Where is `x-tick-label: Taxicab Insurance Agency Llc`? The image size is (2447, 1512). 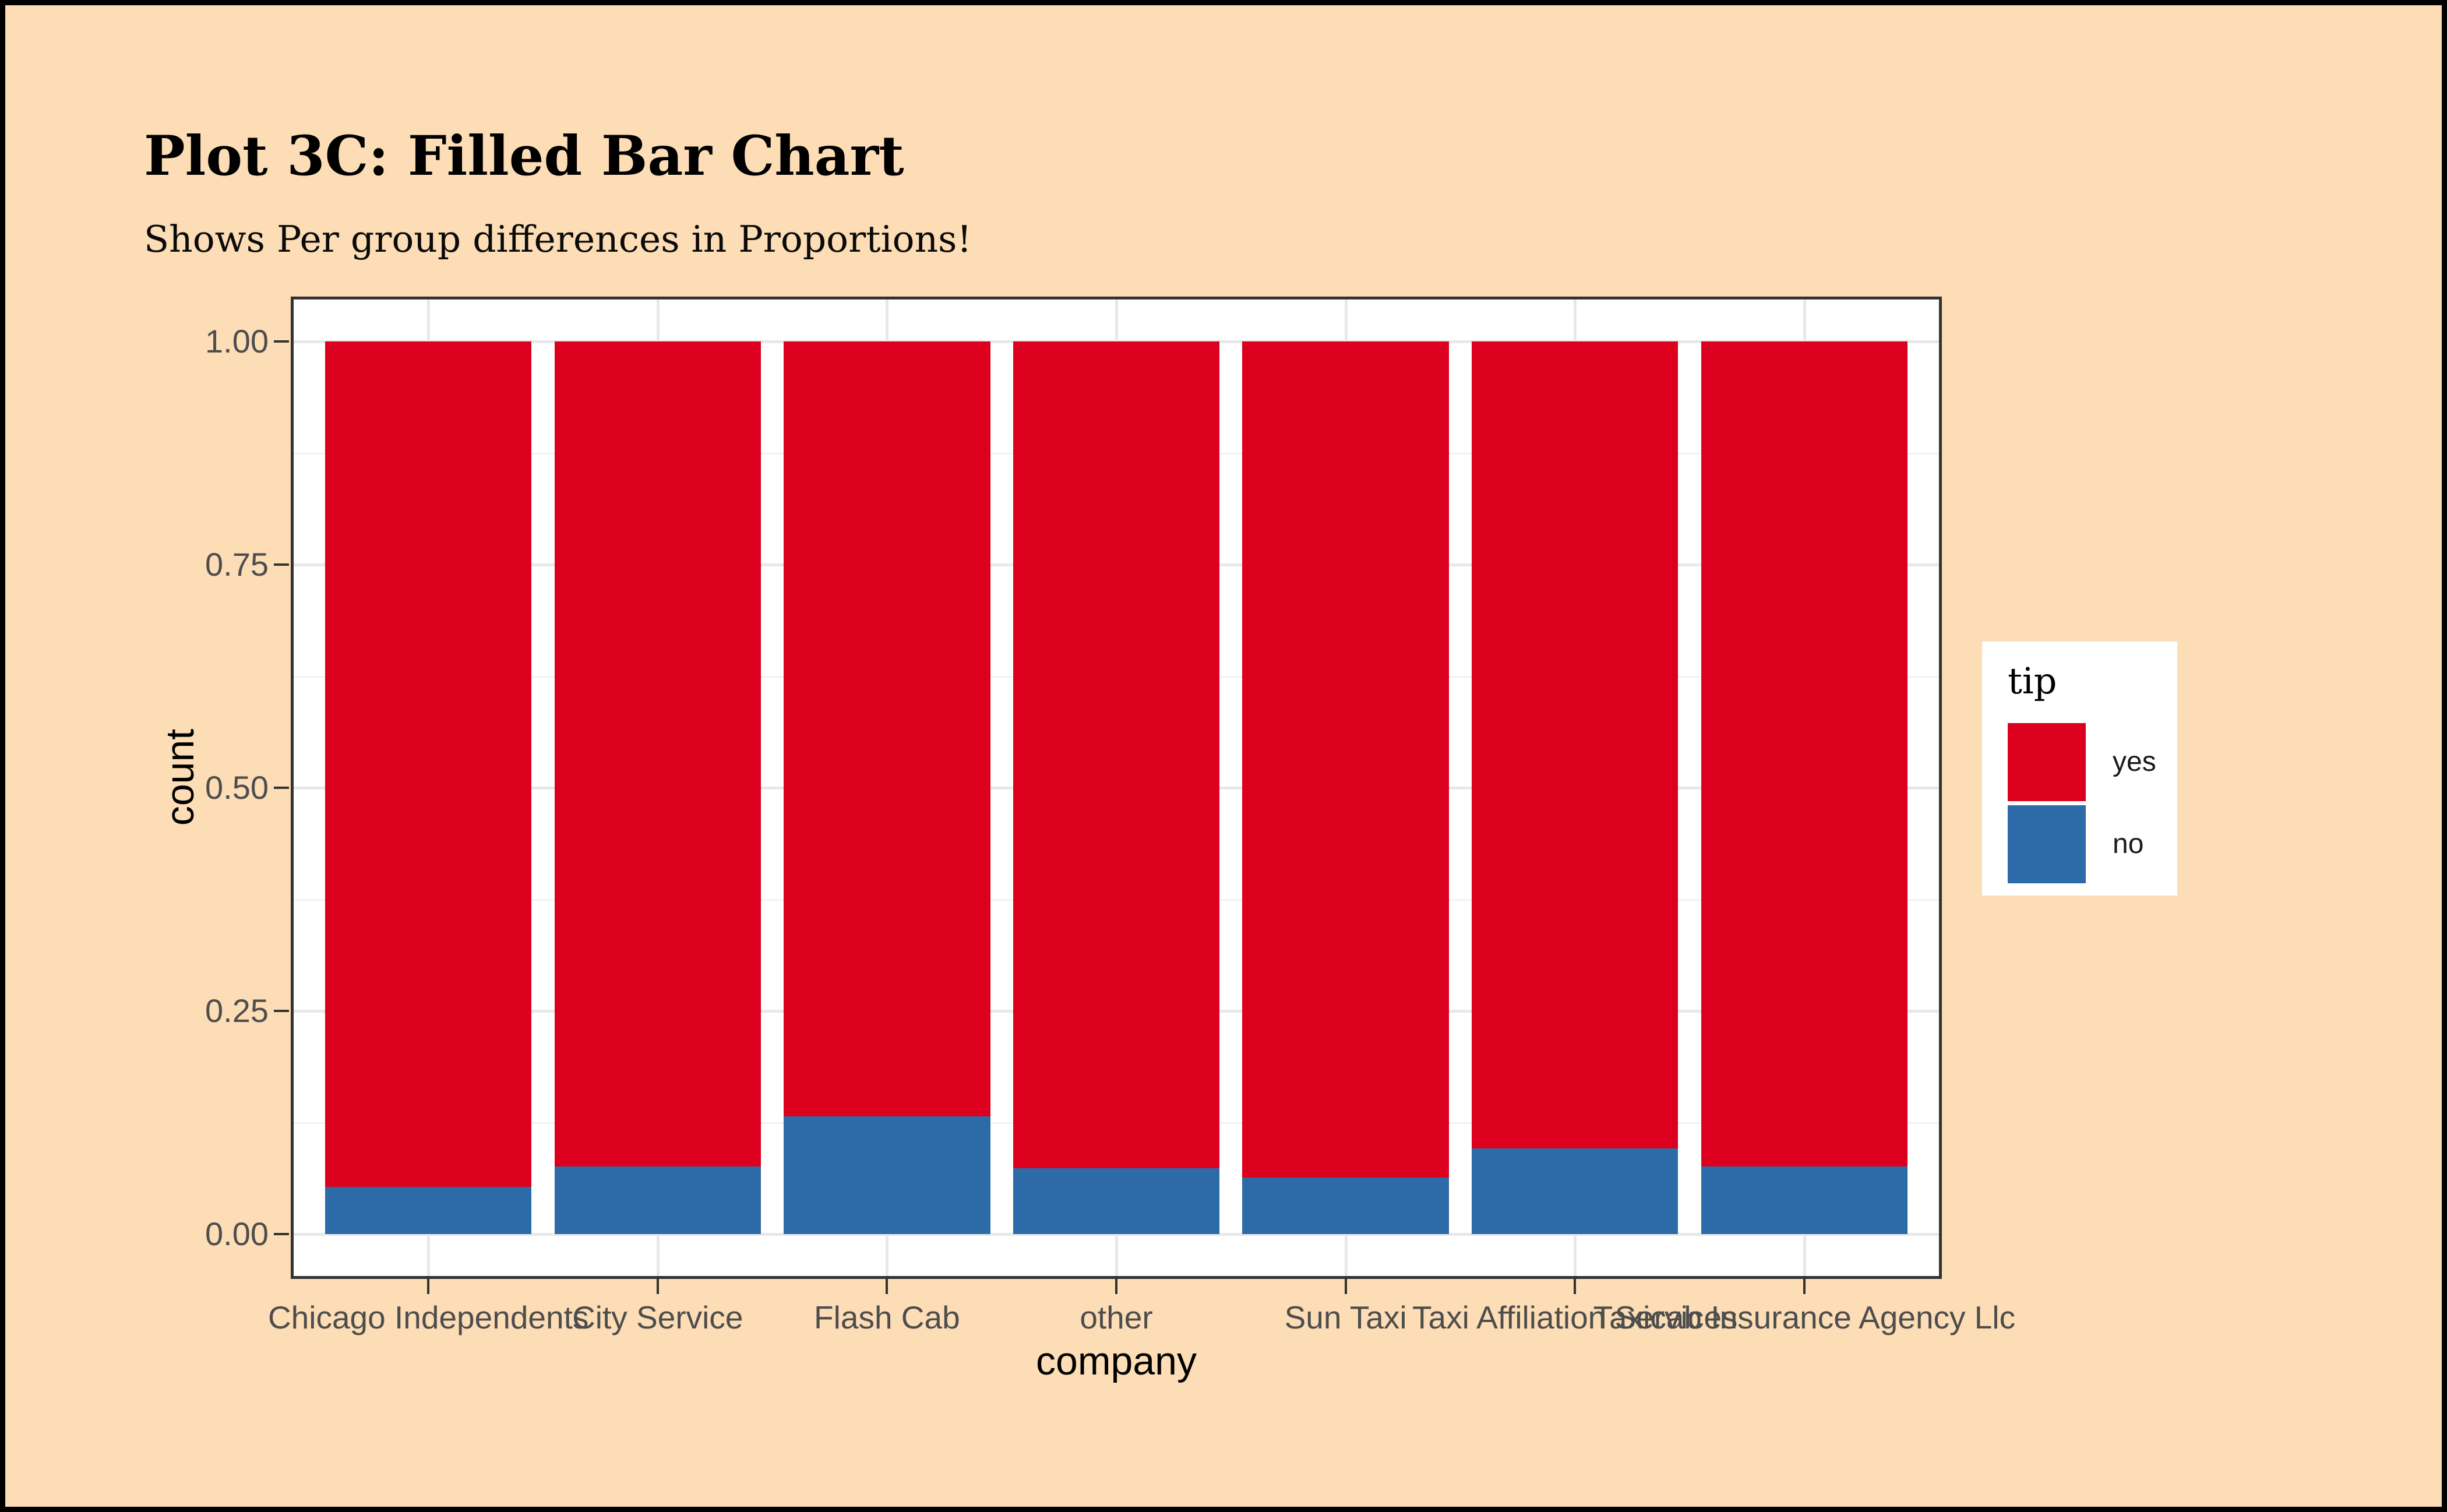 x-tick-label: Taxicab Insurance Agency Llc is located at coordinates (1804, 1317).